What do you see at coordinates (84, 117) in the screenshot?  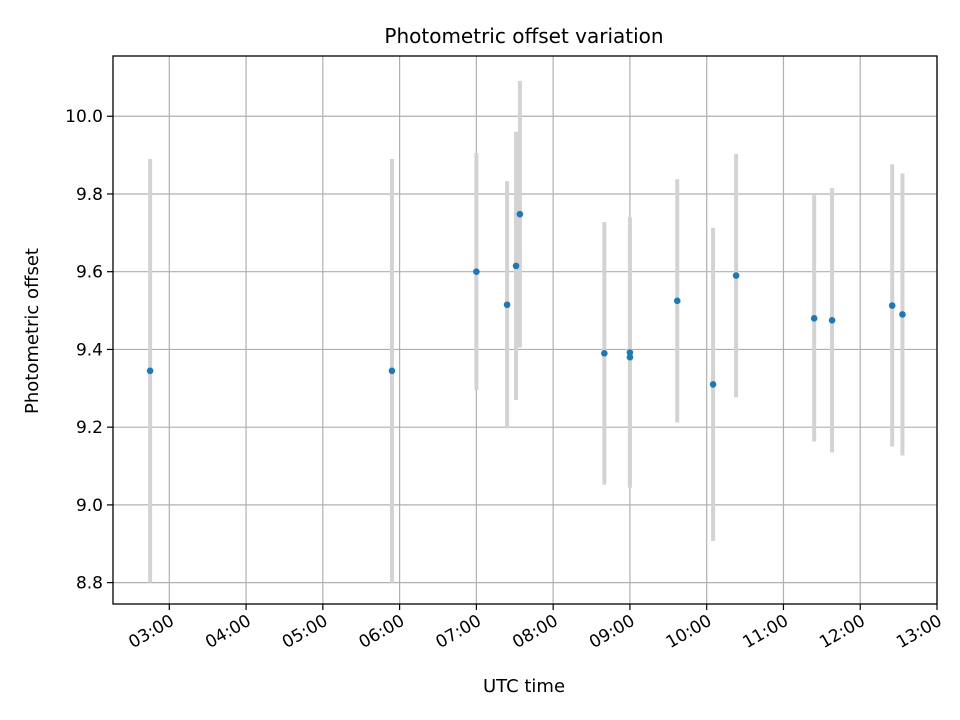 I see `y-tick-label: 10.0` at bounding box center [84, 117].